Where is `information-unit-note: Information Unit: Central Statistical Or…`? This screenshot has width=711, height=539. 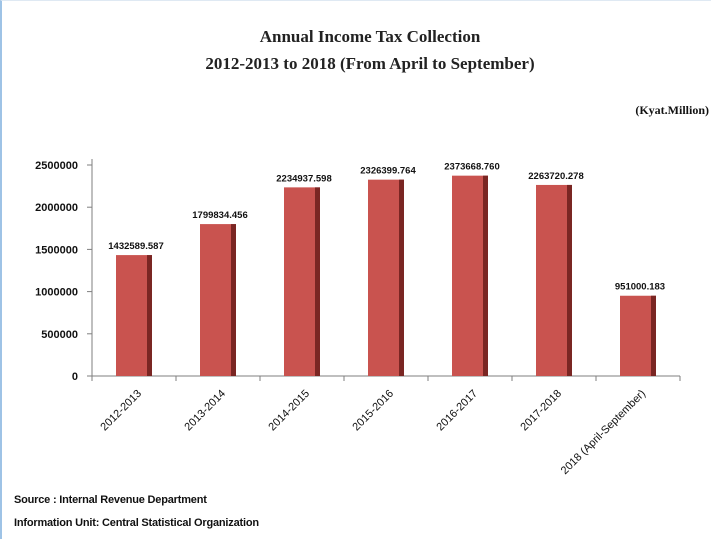
information-unit-note: Information Unit: Central Statistical Or… is located at coordinates (136, 523).